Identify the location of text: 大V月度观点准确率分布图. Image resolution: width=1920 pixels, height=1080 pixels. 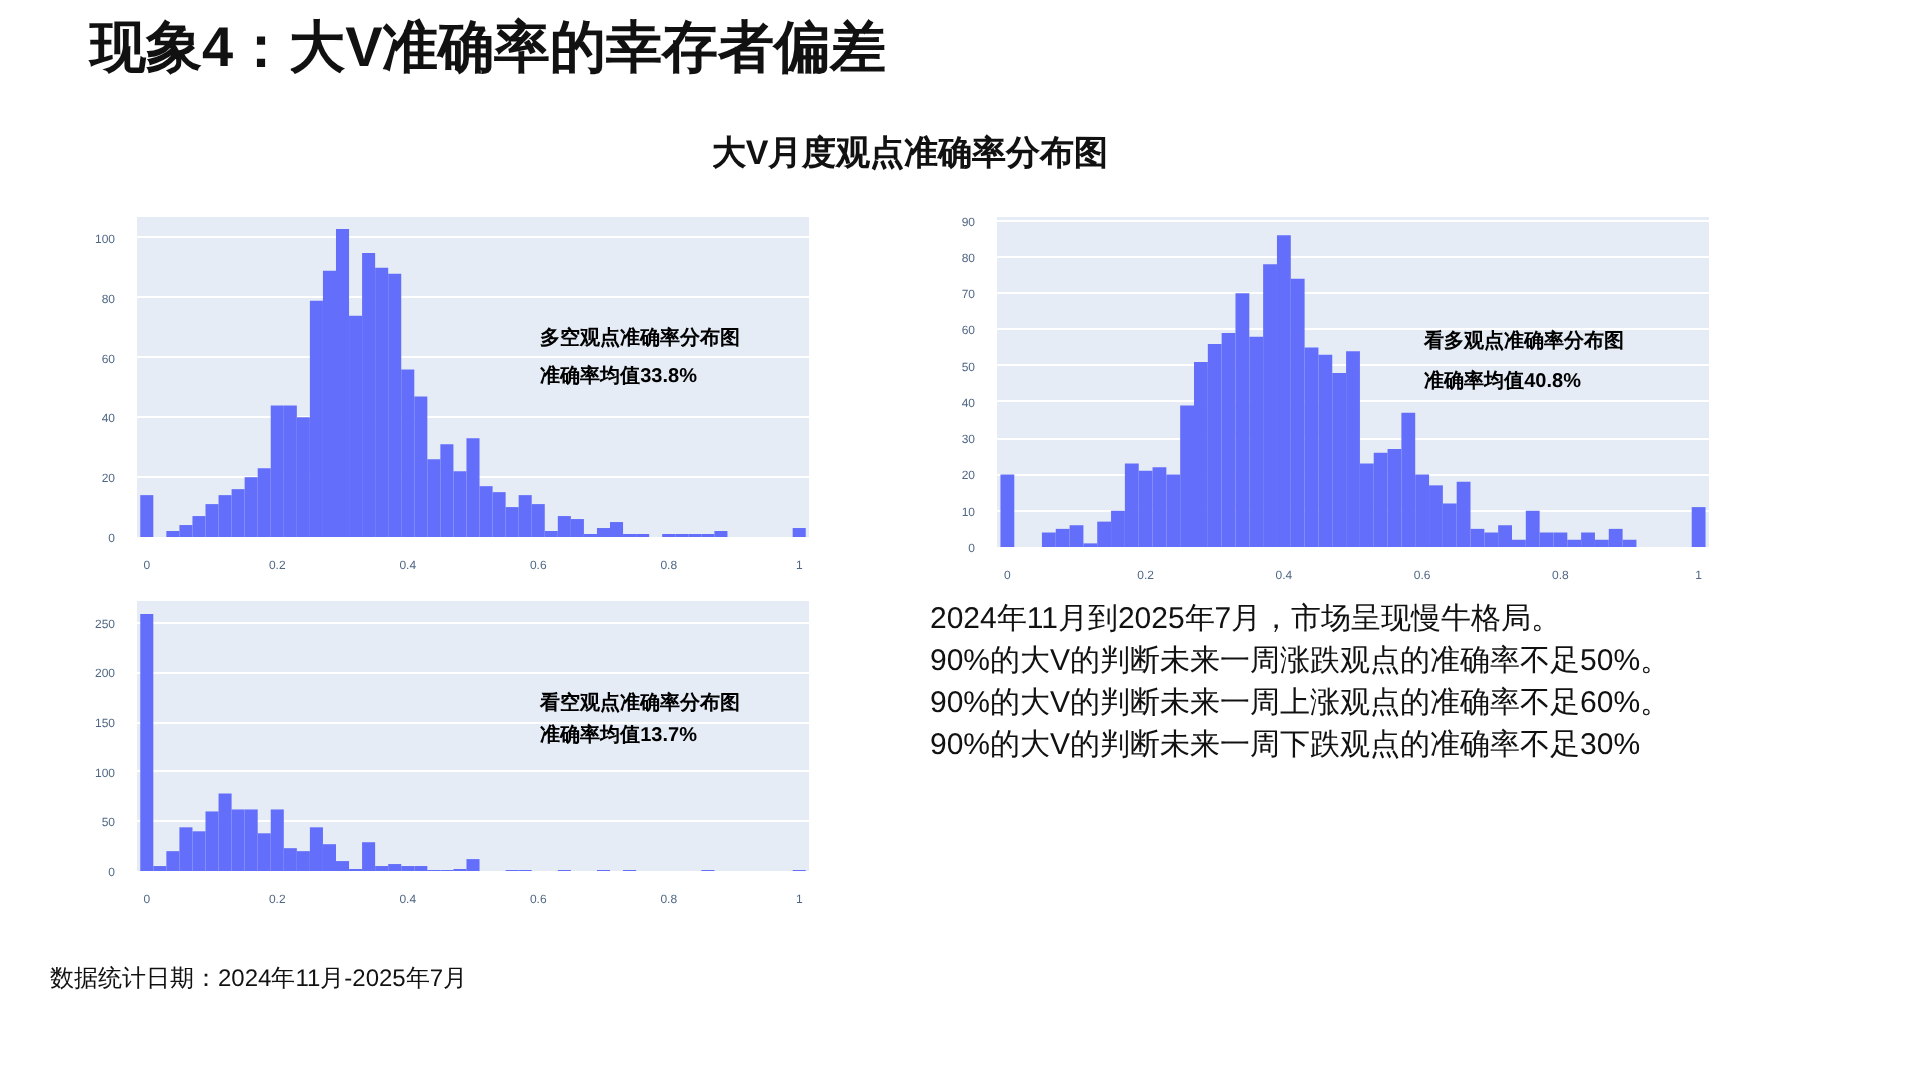
(910, 154).